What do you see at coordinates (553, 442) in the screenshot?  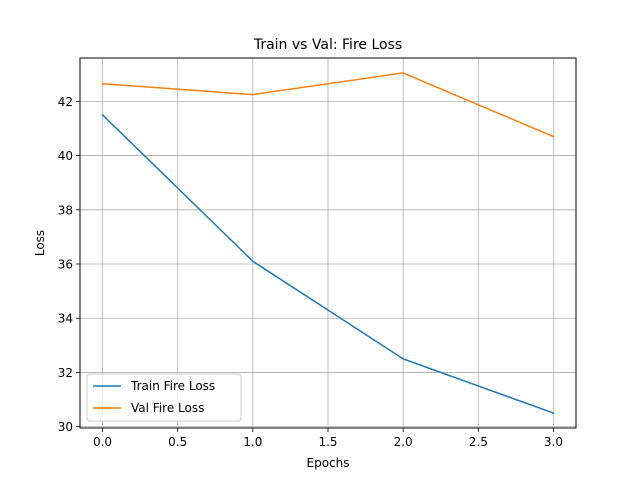 I see `x-tick-label: 3.0` at bounding box center [553, 442].